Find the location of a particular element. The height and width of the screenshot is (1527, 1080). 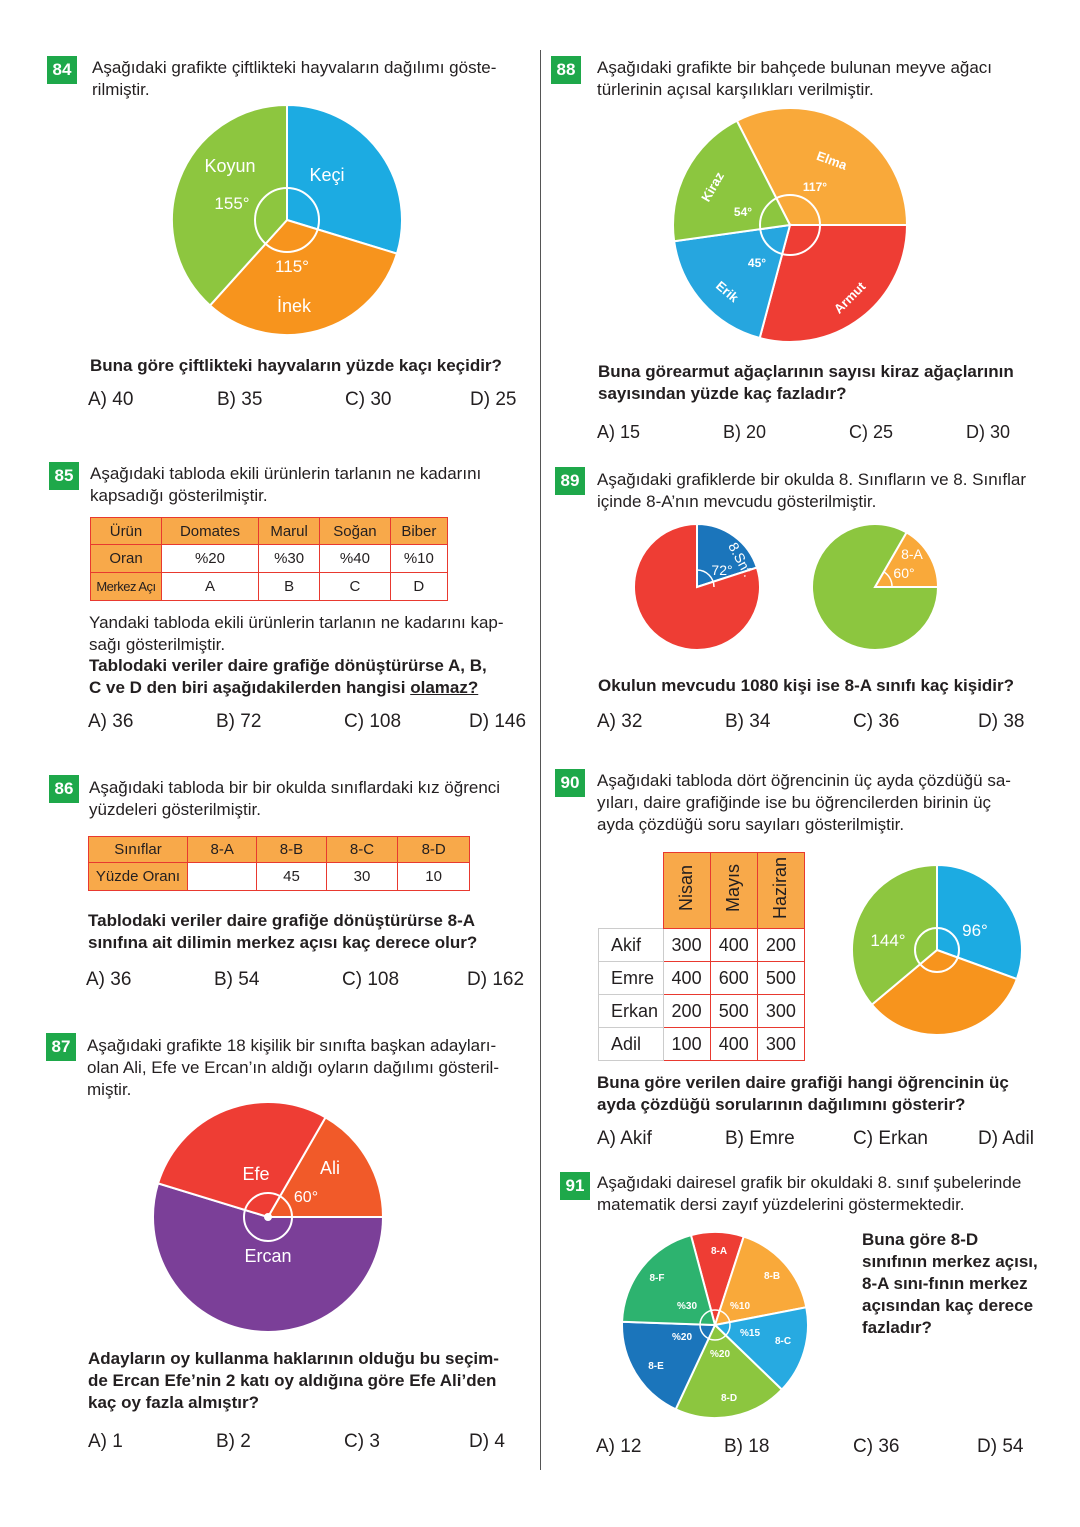

q87-option-c: C) 3 is located at coordinates (362, 1441).